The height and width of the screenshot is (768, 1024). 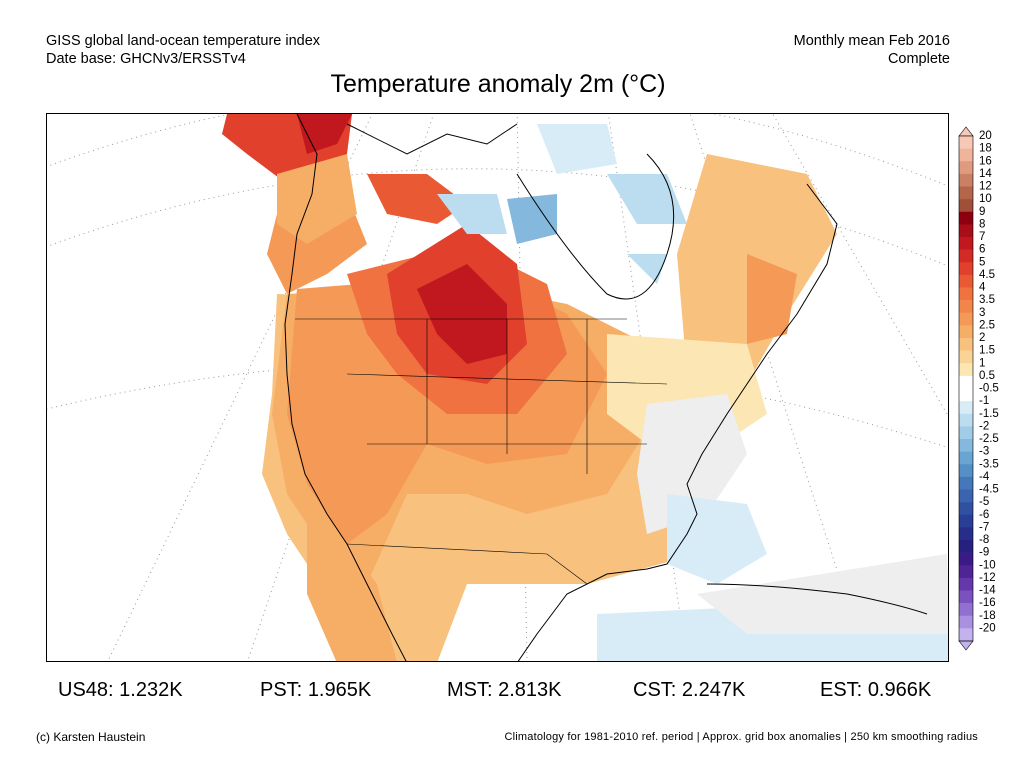 What do you see at coordinates (987, 351) in the screenshot?
I see `colorbar-tick-label: 1.5` at bounding box center [987, 351].